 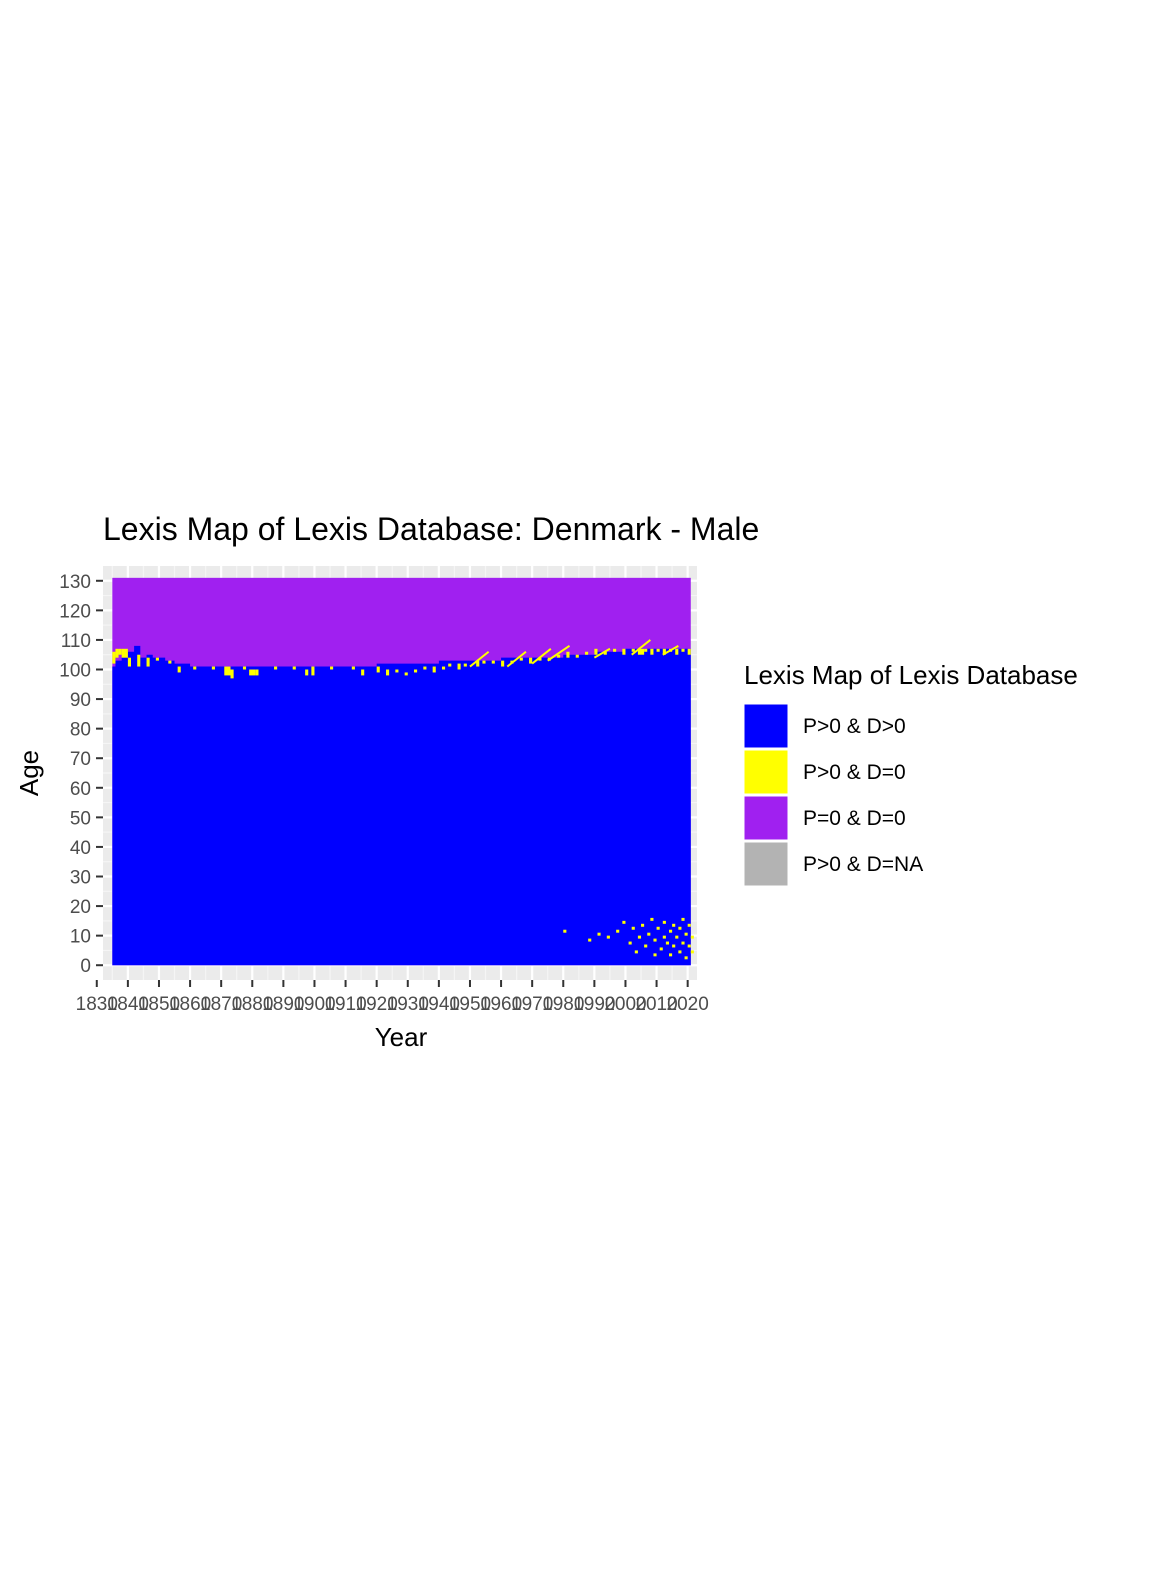 I want to click on x-tick-label: 1960, so click(x=501, y=1004).